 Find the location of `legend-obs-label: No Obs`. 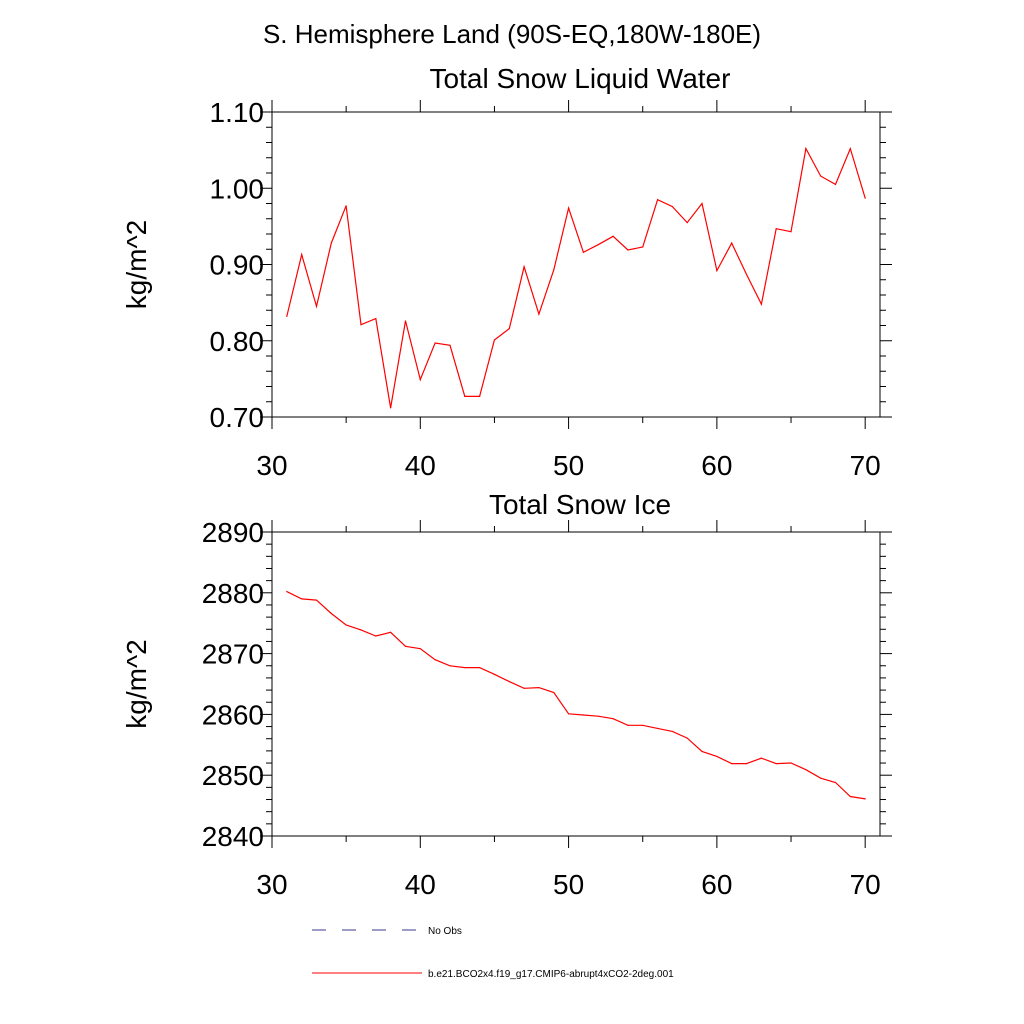

legend-obs-label: No Obs is located at coordinates (445, 931).